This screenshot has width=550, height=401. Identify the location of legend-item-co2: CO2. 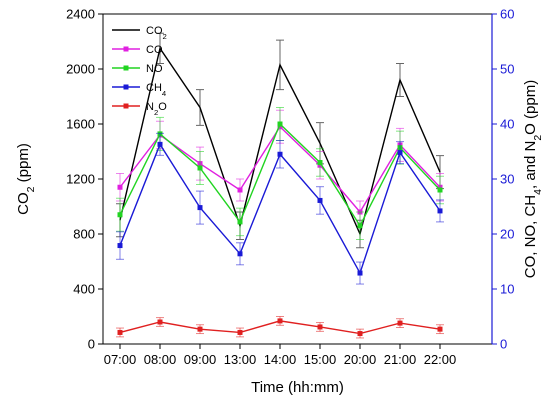
(139, 33).